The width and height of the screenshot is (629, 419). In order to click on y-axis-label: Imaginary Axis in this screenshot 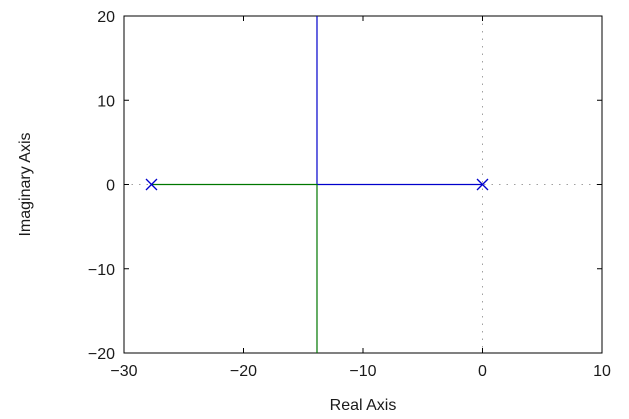, I will do `click(25, 184)`.